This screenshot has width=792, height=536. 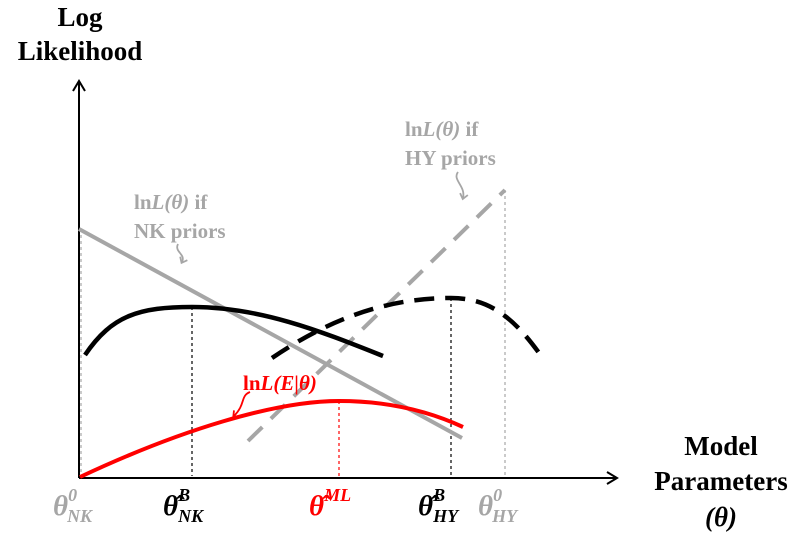 I want to click on nk-label-pointer, so click(x=182, y=254).